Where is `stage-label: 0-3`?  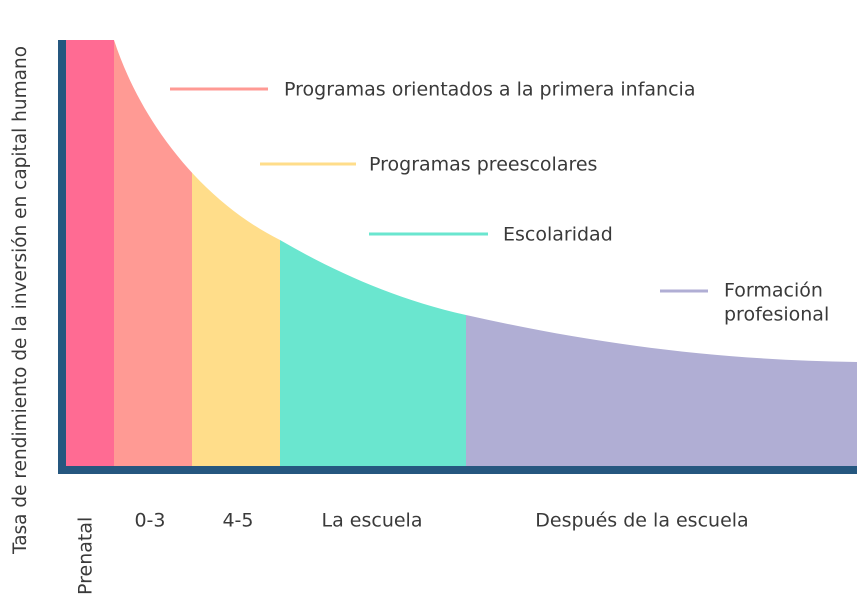 stage-label: 0-3 is located at coordinates (149, 521).